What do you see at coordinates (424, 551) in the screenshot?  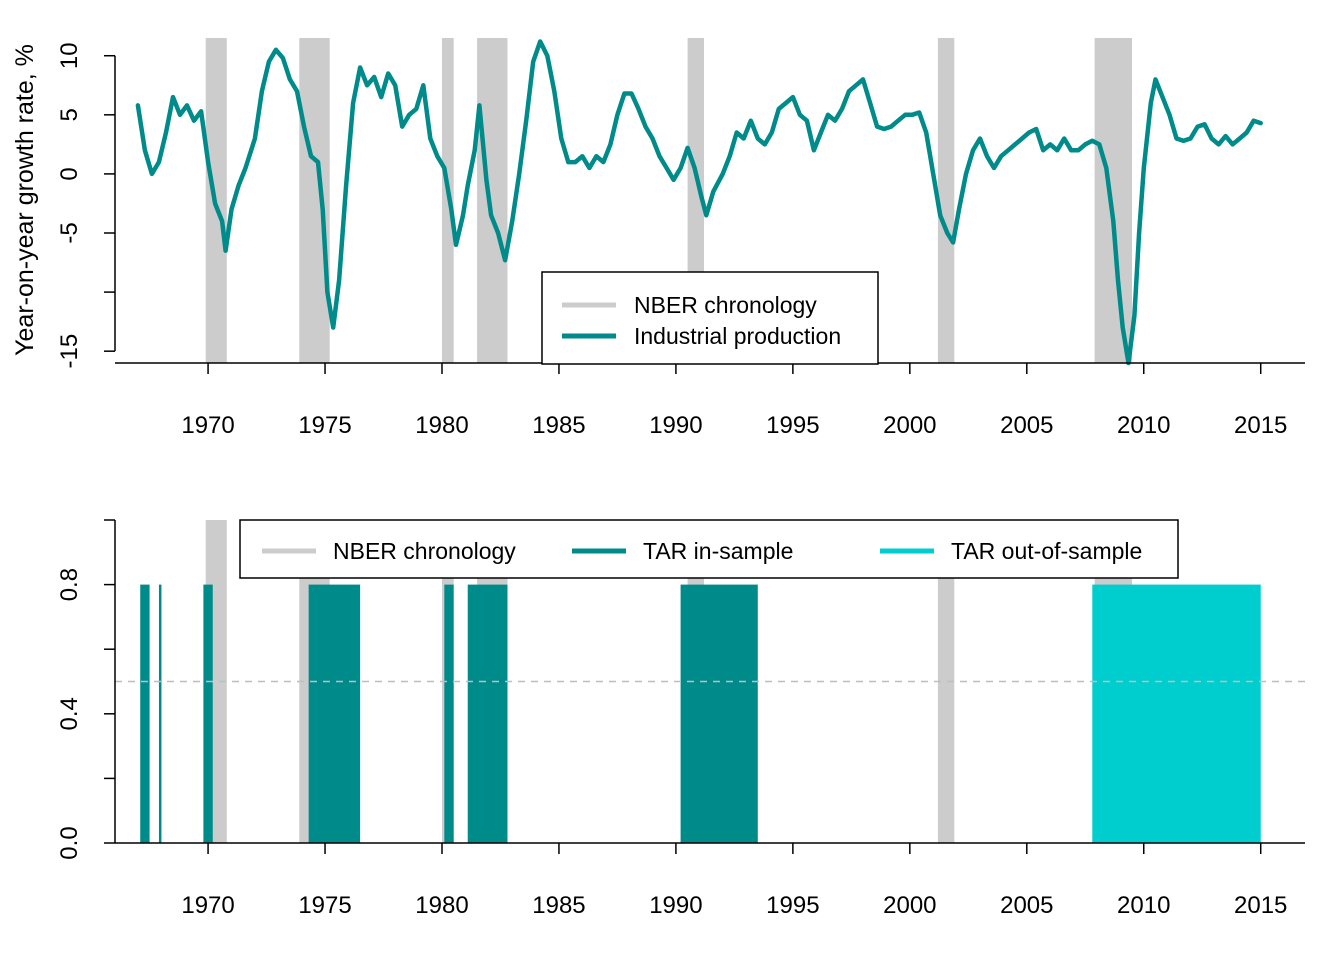 I see `legend-label-nber-bottom: NBER chronology` at bounding box center [424, 551].